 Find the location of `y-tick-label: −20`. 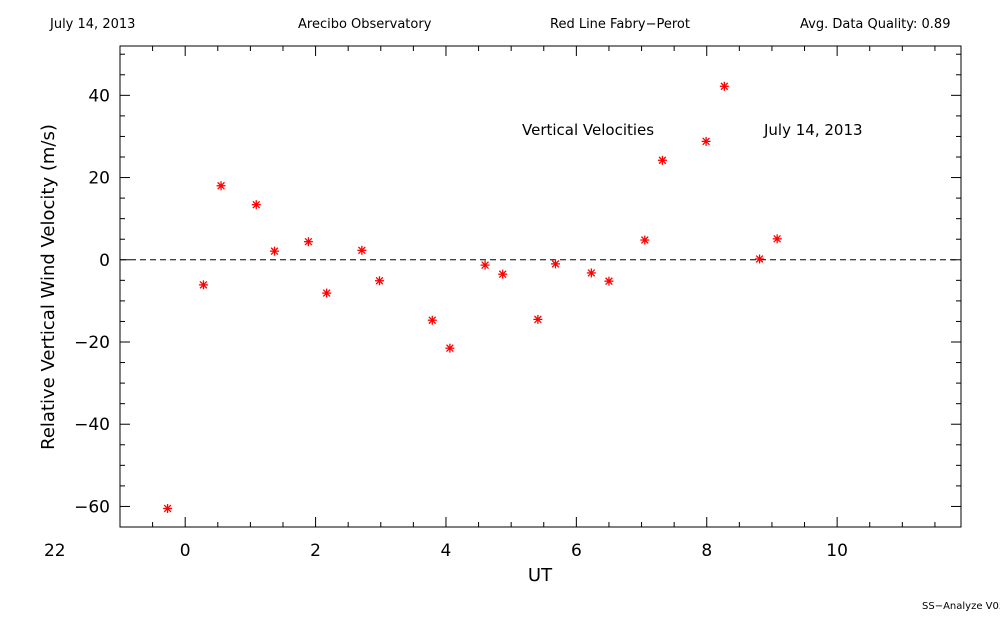

y-tick-label: −20 is located at coordinates (92, 343).